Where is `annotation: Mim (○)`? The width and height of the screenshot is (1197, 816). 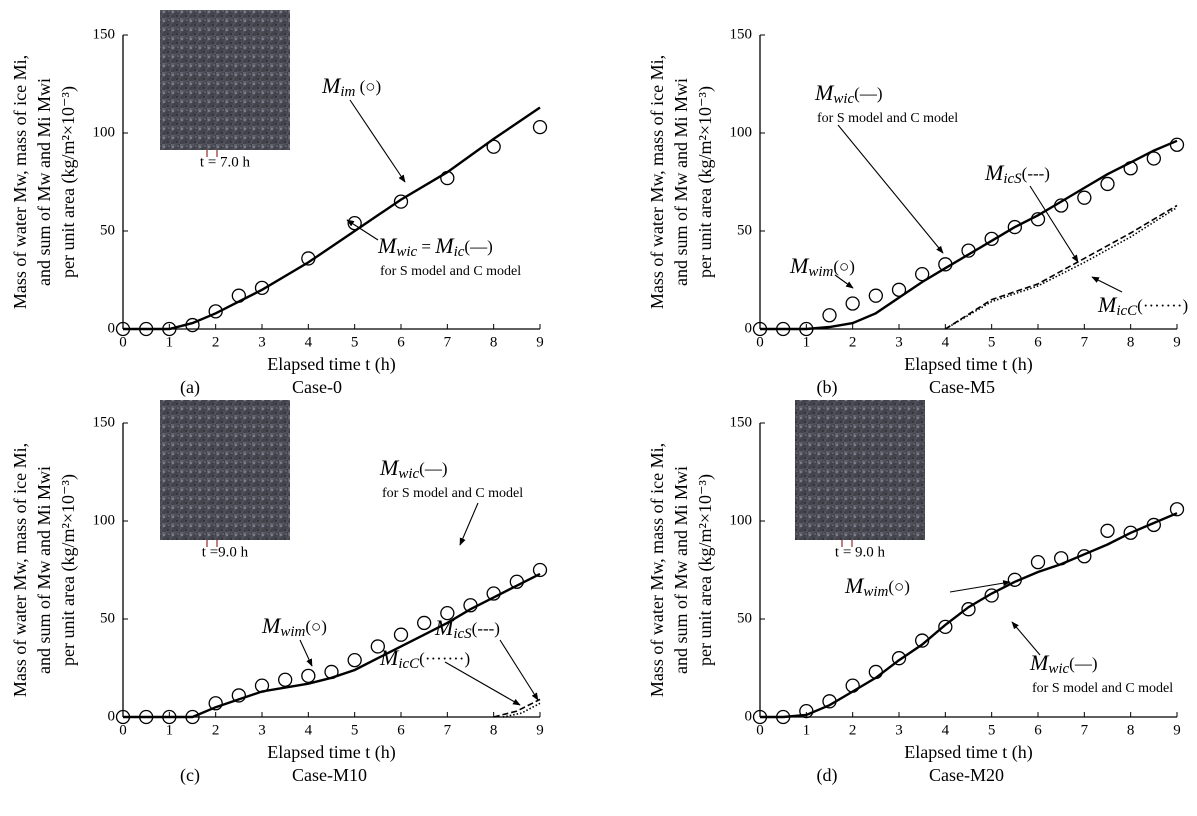 annotation: Mim (○) is located at coordinates (351, 86).